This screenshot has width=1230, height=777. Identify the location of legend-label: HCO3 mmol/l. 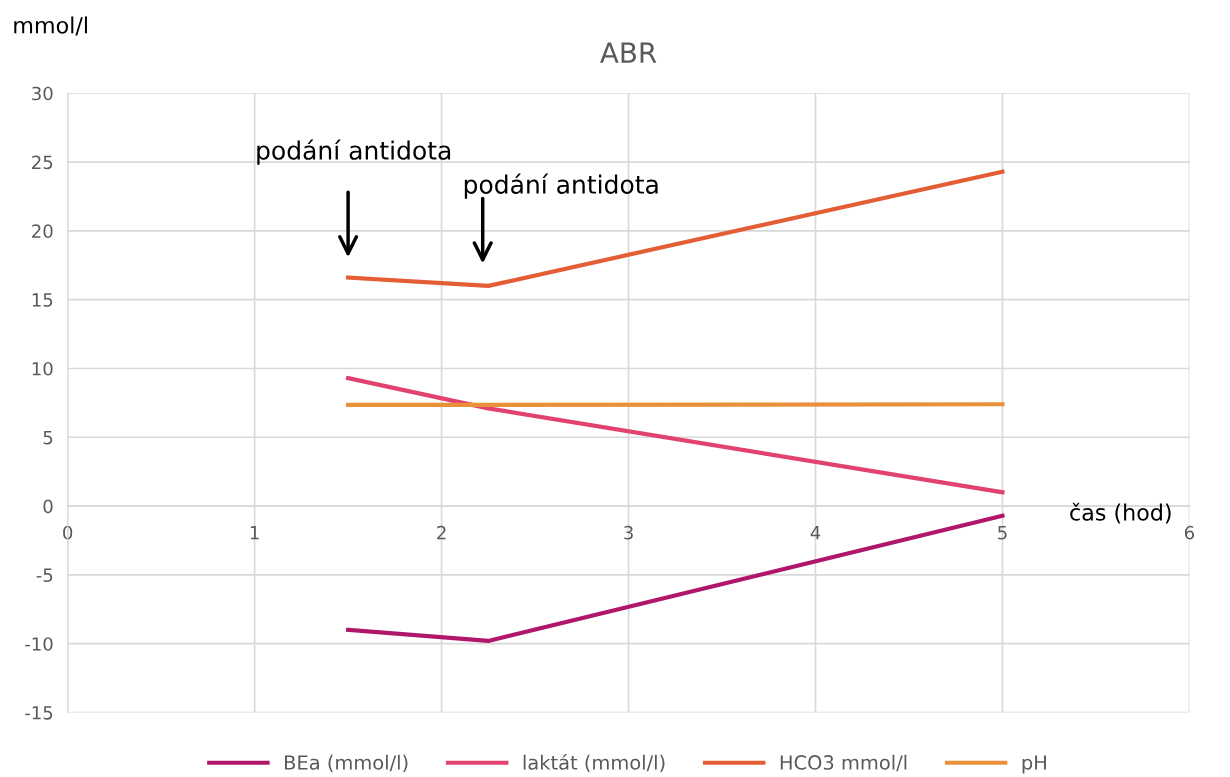
(843, 763).